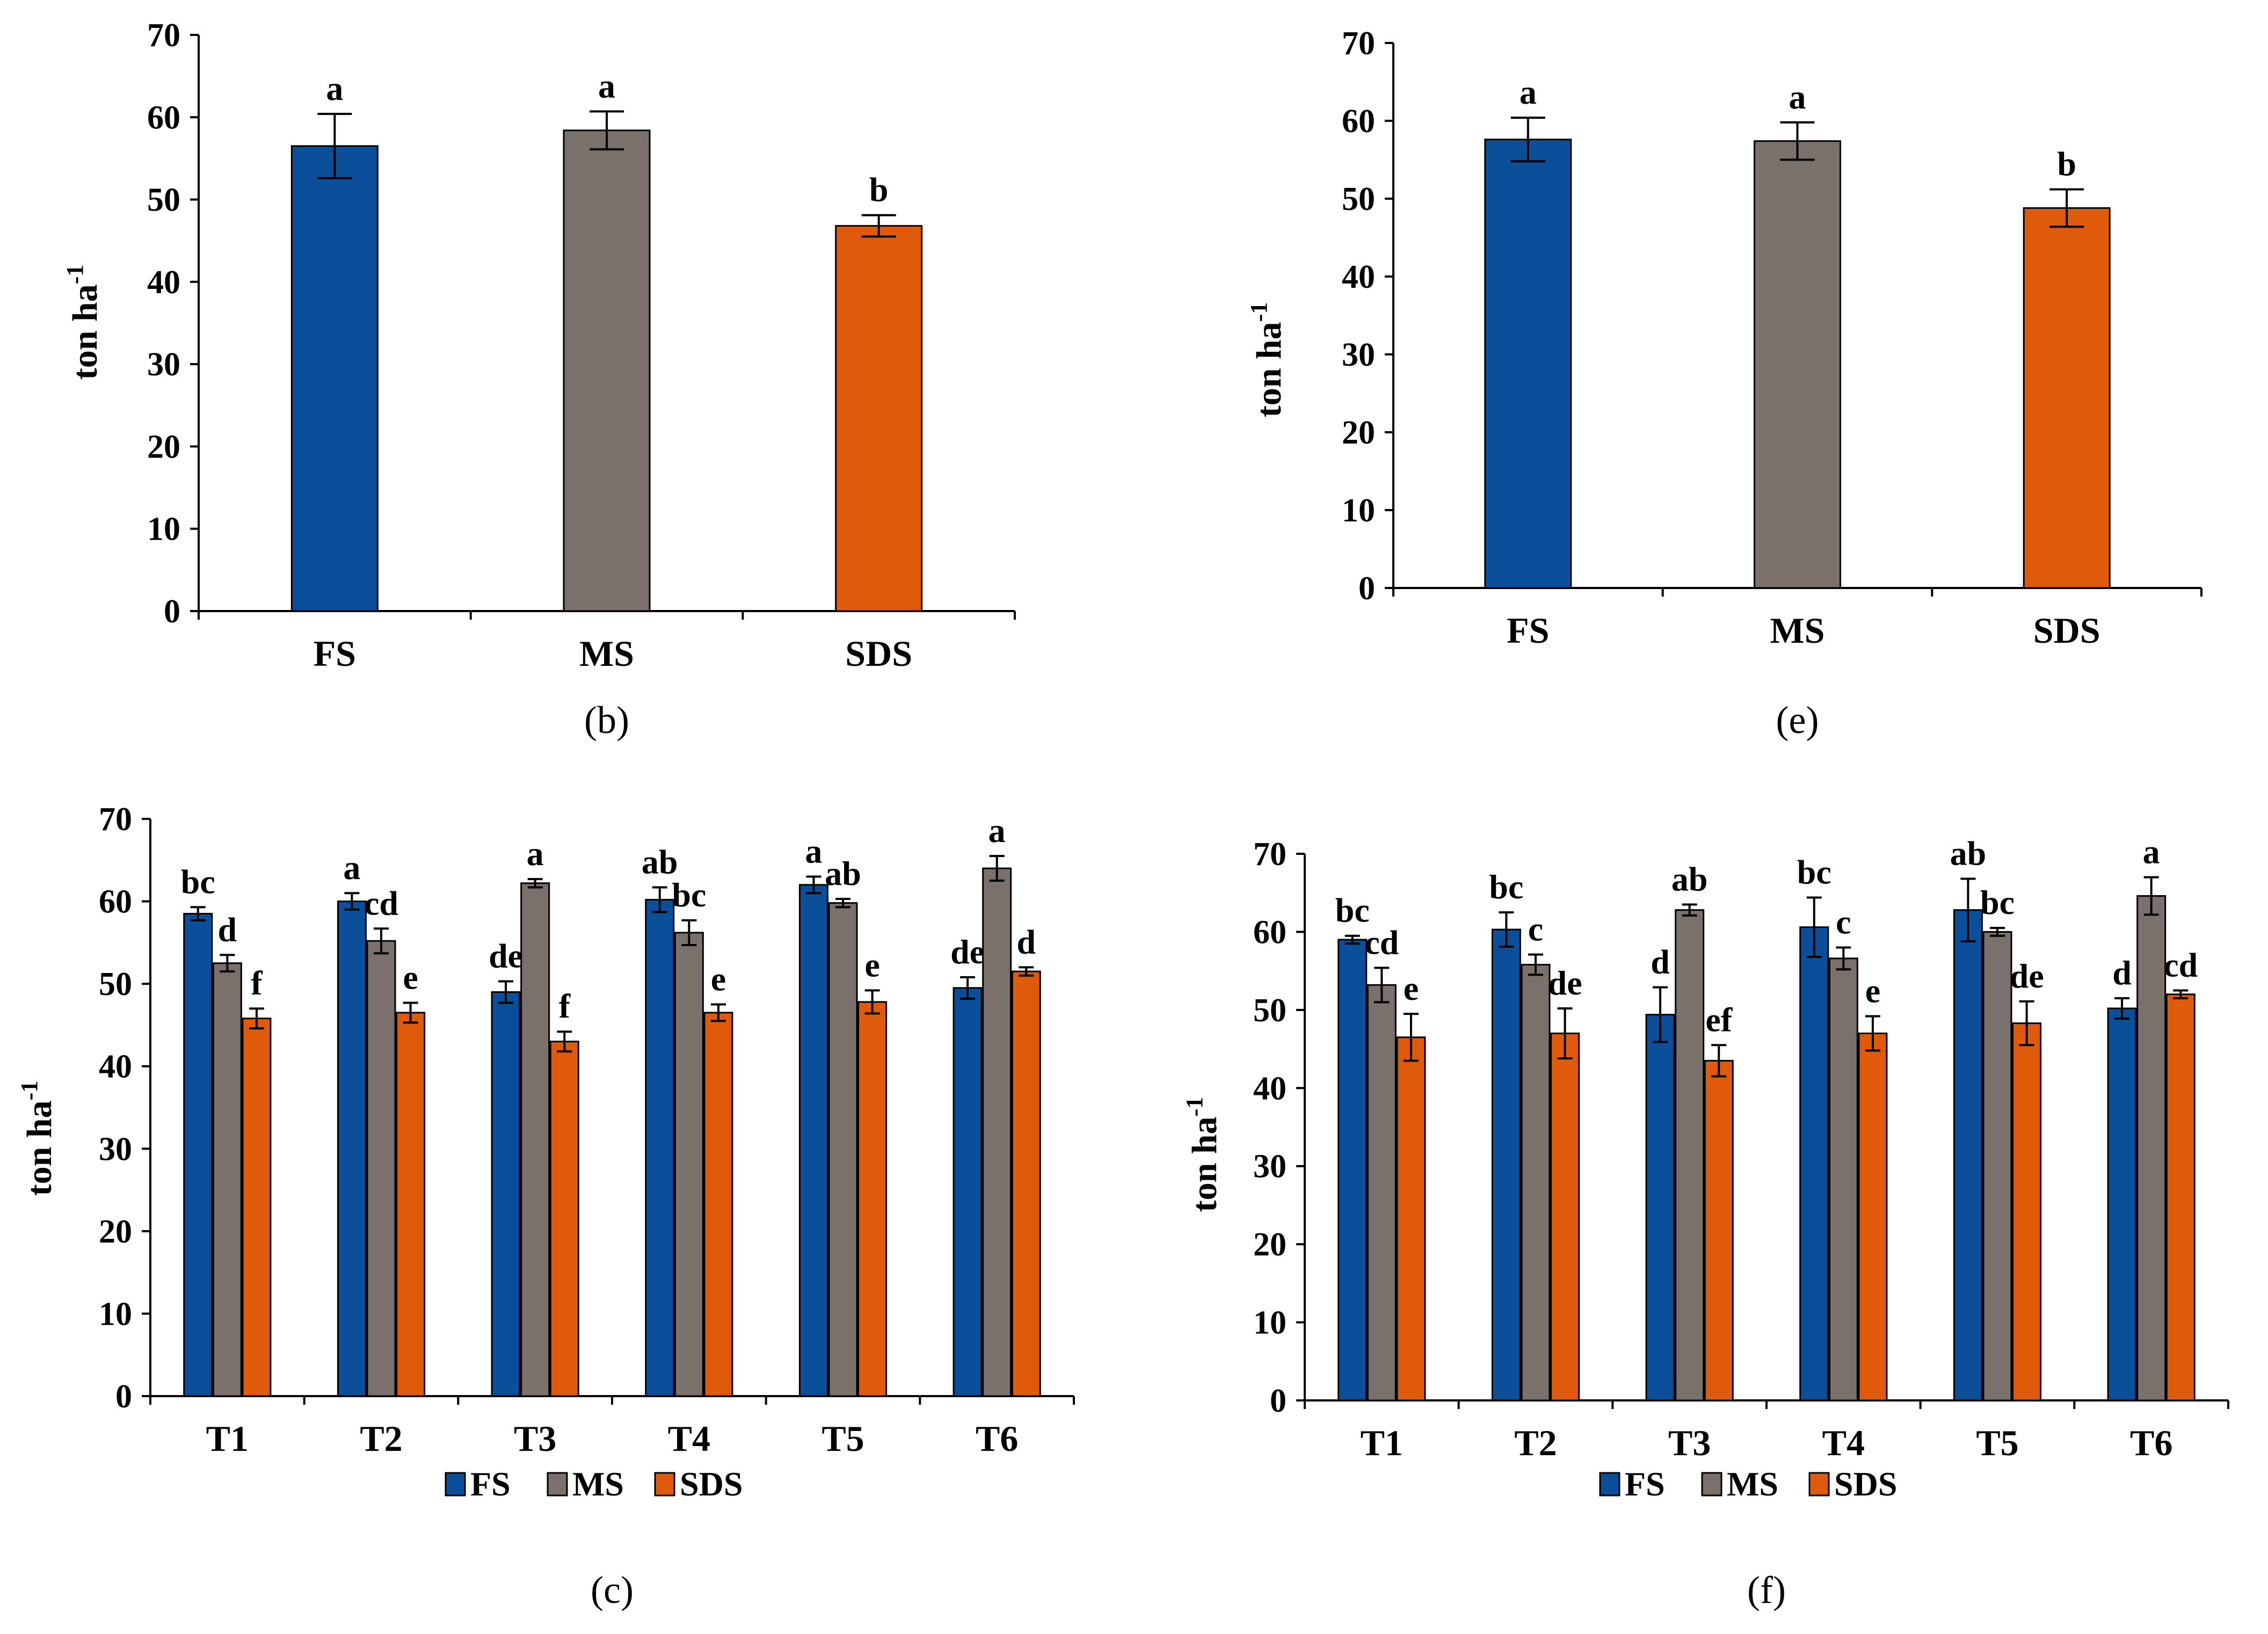 The height and width of the screenshot is (1634, 2268). I want to click on x-tick-label: T6, so click(997, 1438).